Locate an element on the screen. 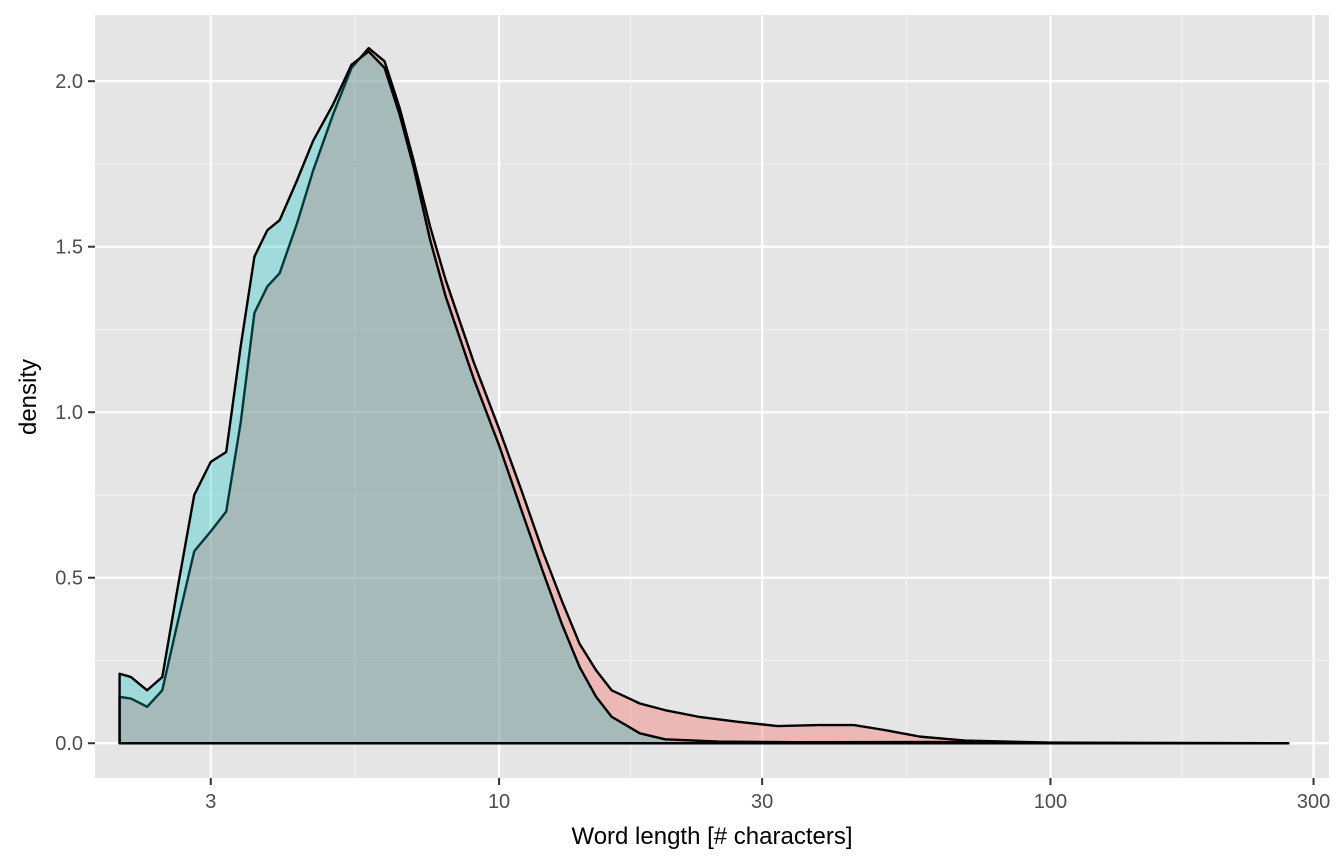 This screenshot has height=864, width=1344. x-tick-label: 300 is located at coordinates (1313, 802).